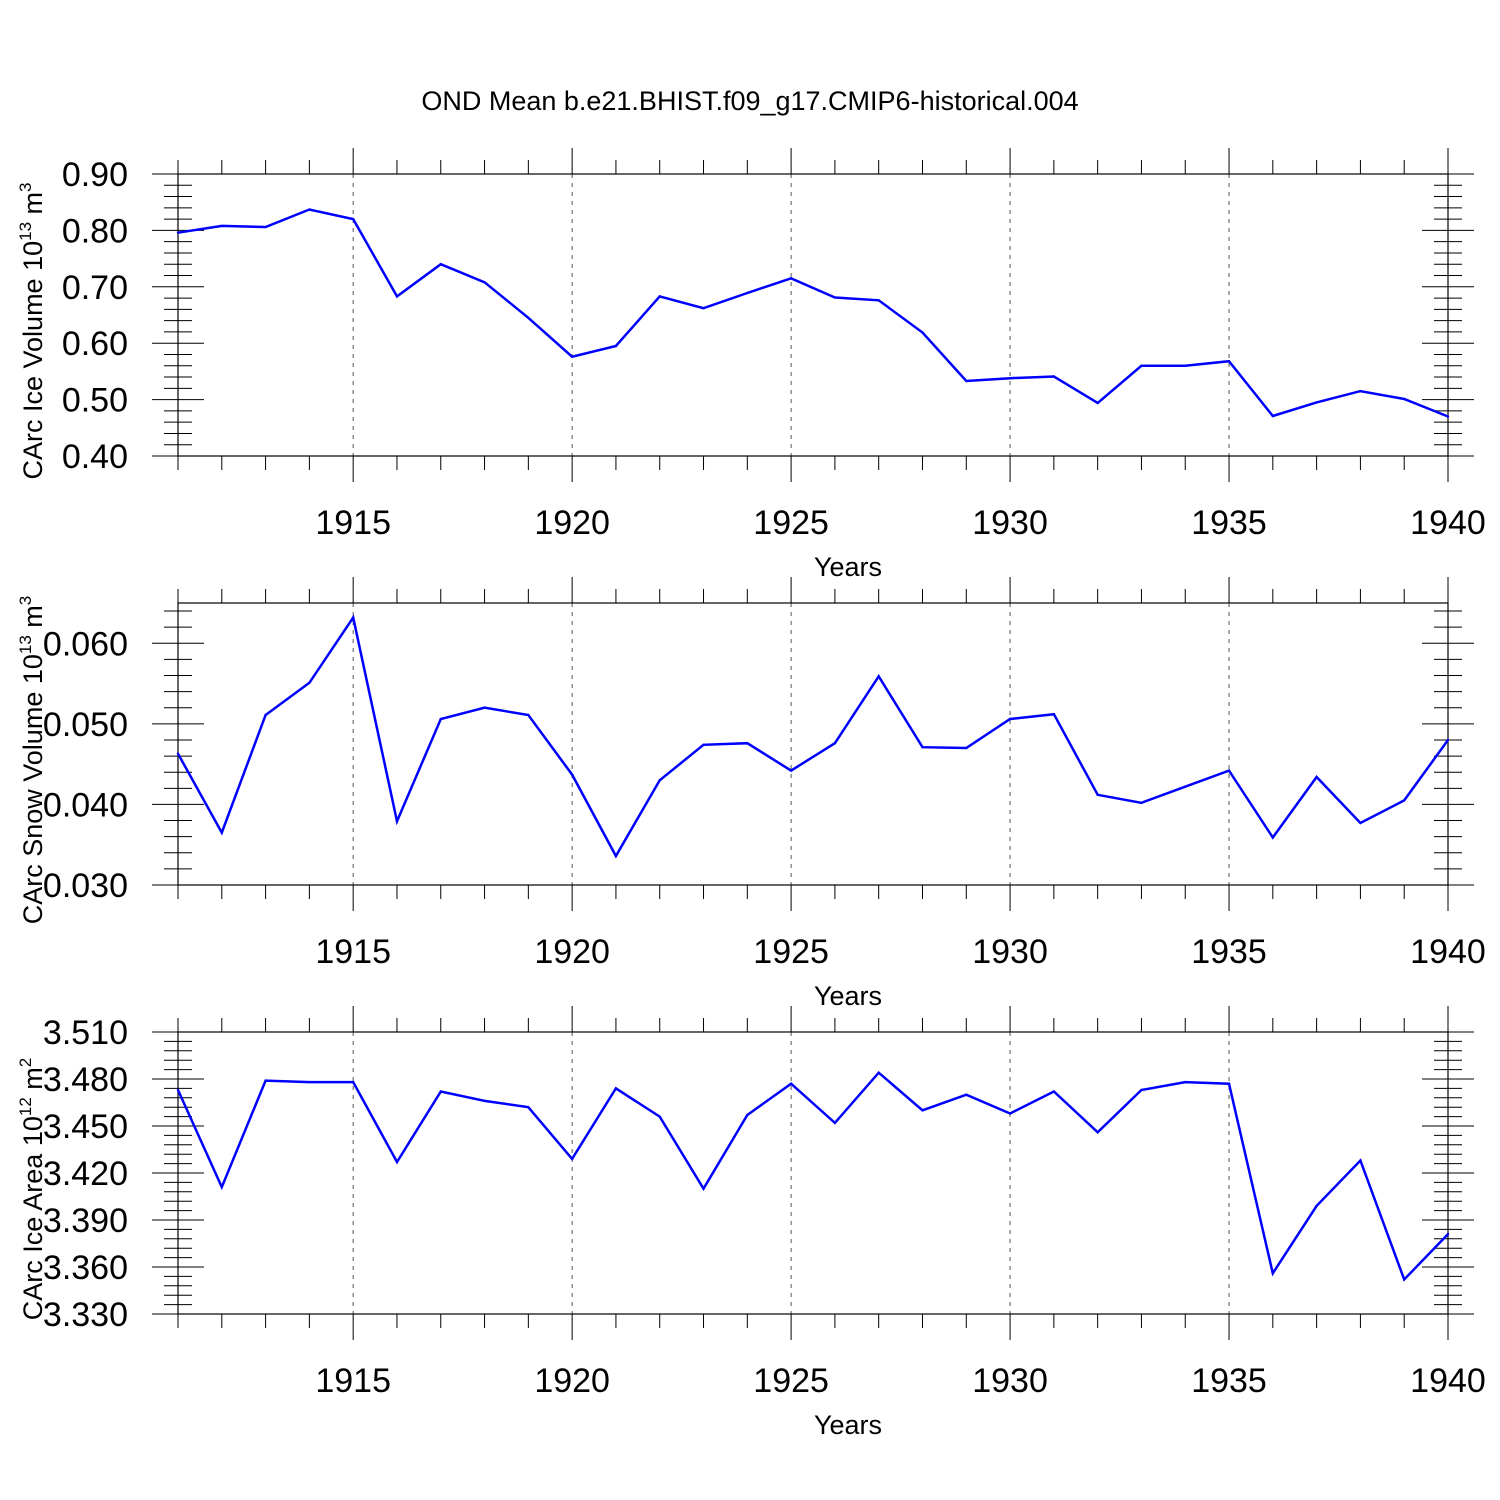  I want to click on y-axis-label-part: 3, so click(25, 186).